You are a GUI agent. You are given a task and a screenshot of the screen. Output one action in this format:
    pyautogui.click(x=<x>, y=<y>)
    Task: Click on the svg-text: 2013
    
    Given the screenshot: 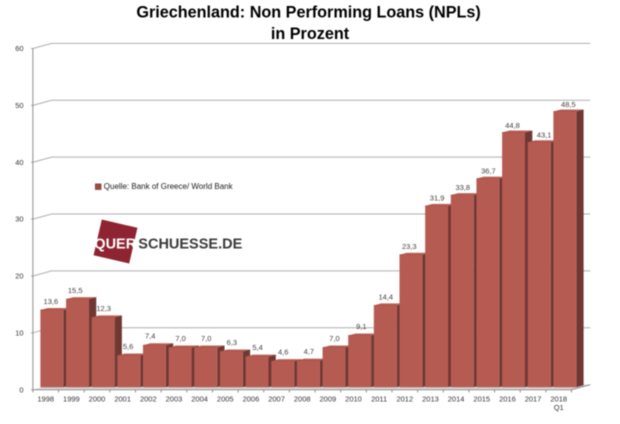 What is the action you would take?
    pyautogui.click(x=430, y=399)
    